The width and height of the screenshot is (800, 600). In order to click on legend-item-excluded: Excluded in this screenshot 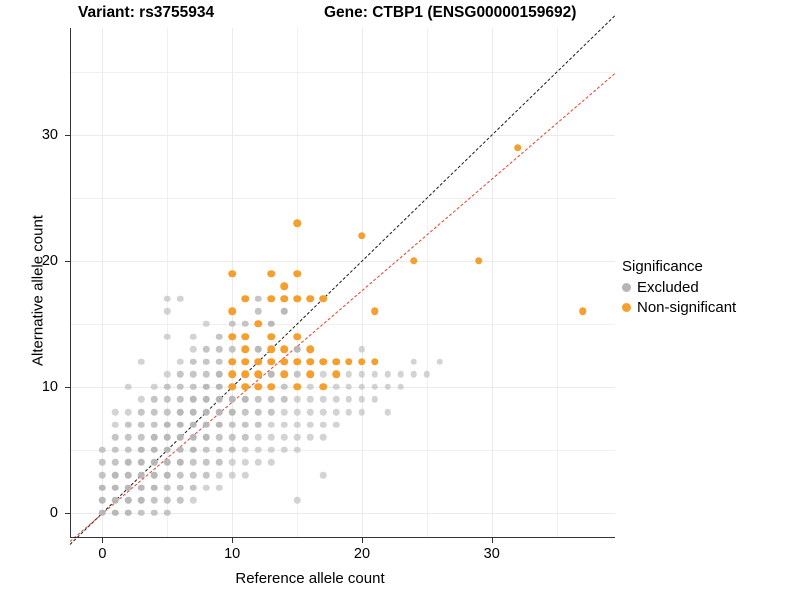, I will do `click(709, 287)`.